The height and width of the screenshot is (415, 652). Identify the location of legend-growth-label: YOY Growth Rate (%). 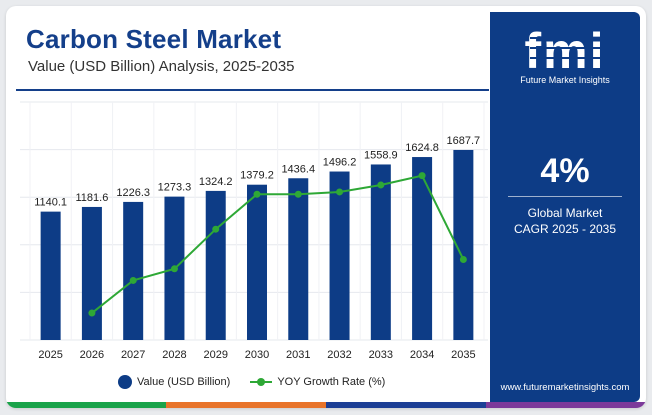
(331, 382).